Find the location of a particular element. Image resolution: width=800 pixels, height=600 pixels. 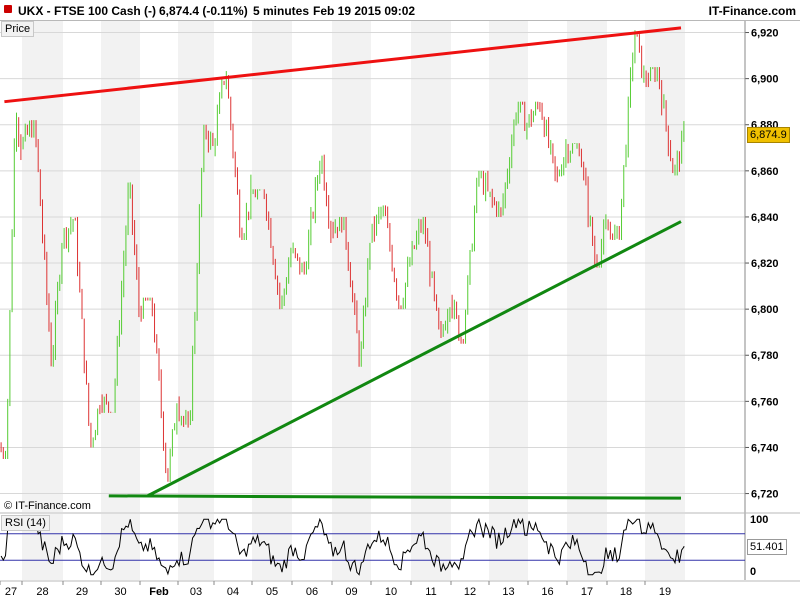

x-tick-label: 12 is located at coordinates (470, 592).